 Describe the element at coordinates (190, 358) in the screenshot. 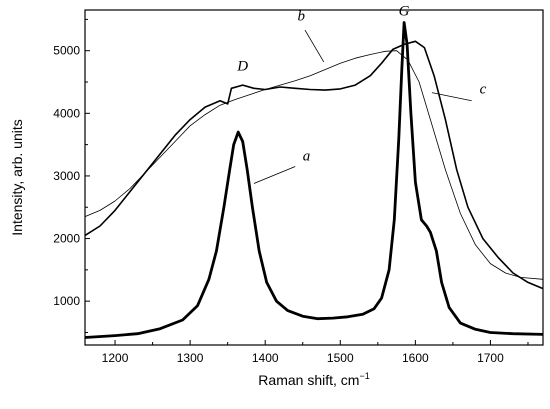

I see `x-tick-label: 1300` at that location.